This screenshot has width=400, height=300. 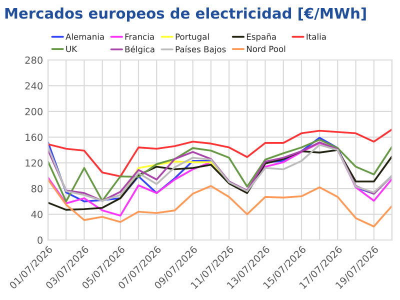 I want to click on y-tick-label: 280, so click(x=33, y=60).